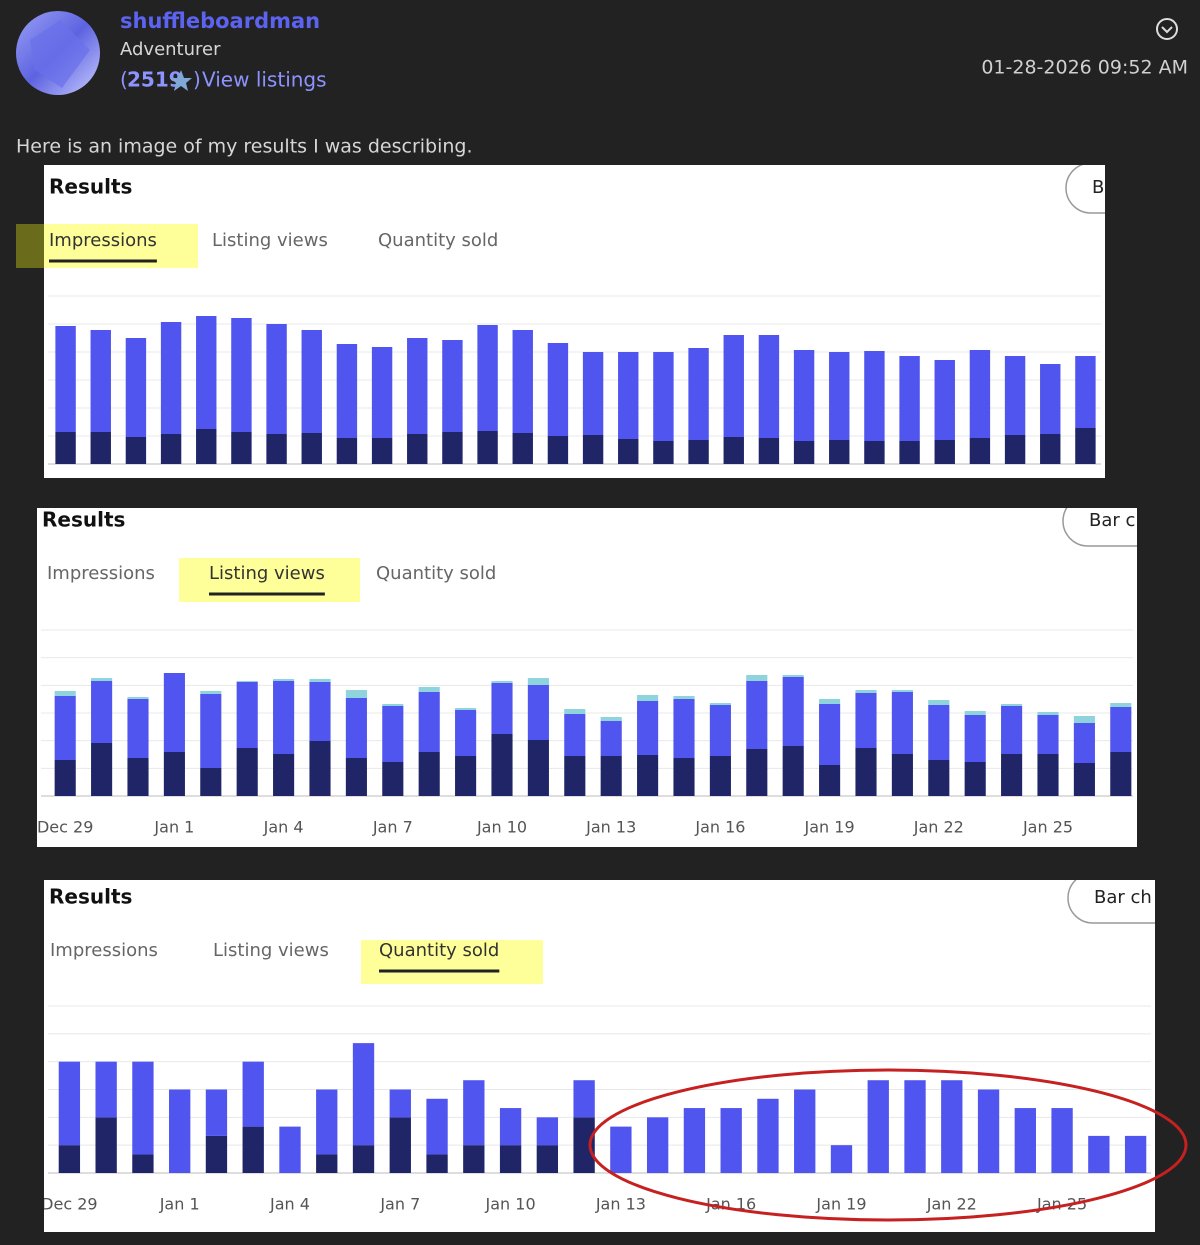  Describe the element at coordinates (938, 827) in the screenshot. I see `x-tick-label: Jan 22` at that location.